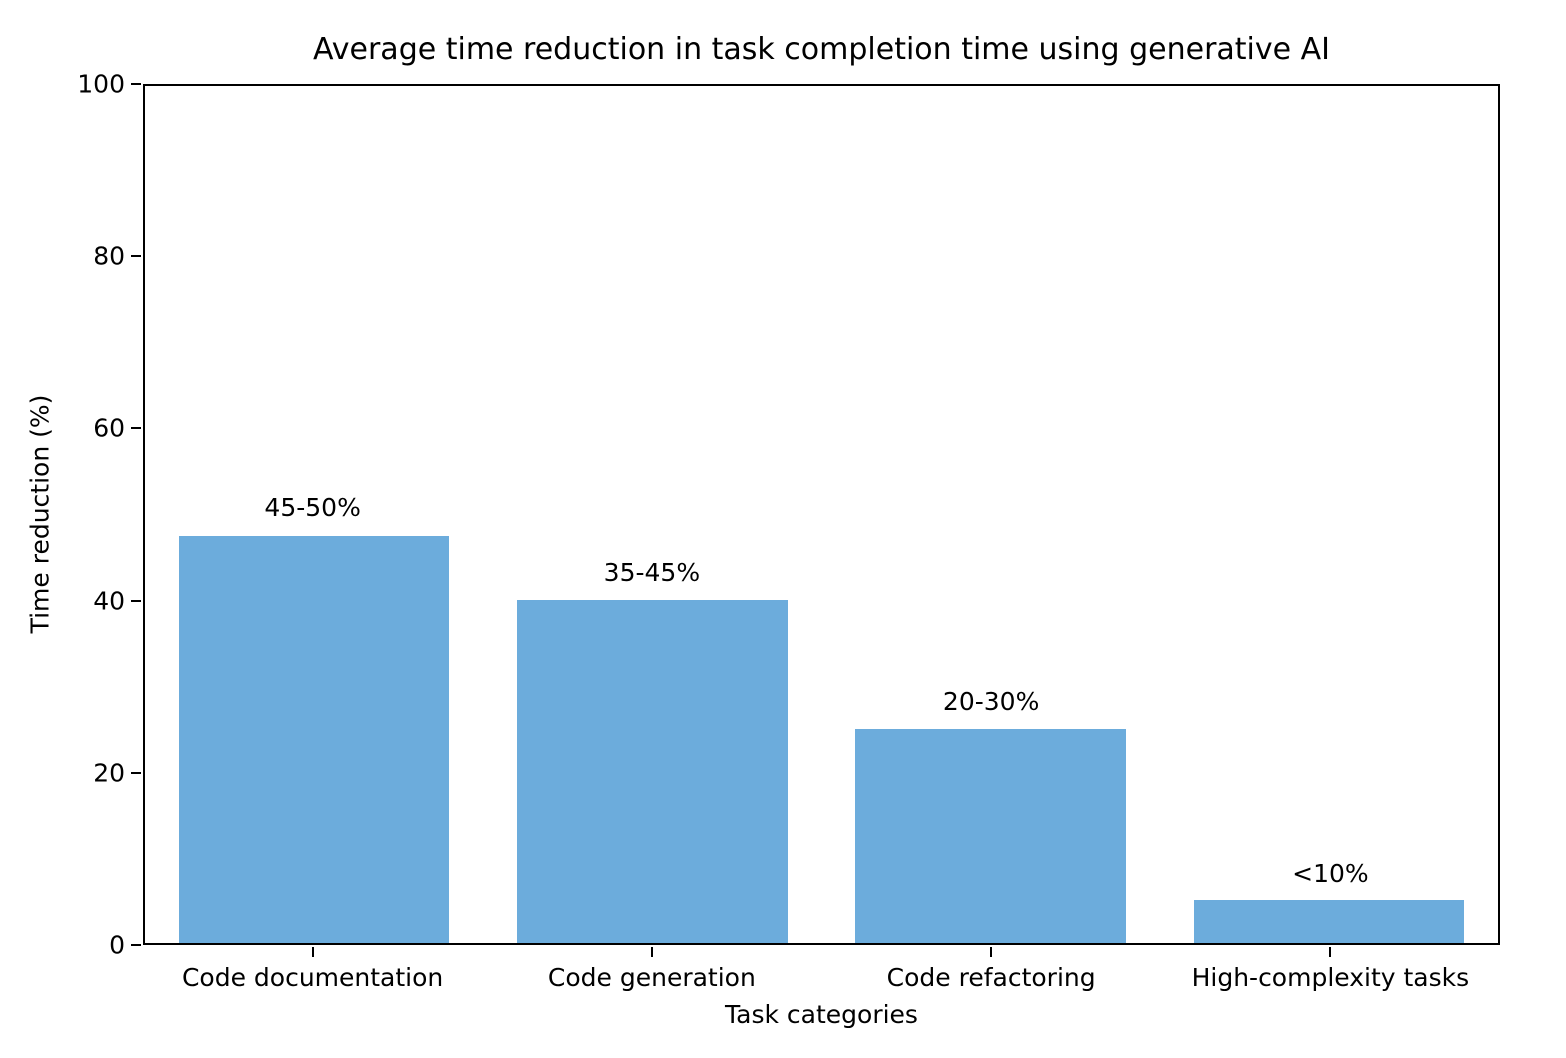 This screenshot has width=1566, height=1058. Describe the element at coordinates (1330, 977) in the screenshot. I see `x-tick-label: High-complexity tasks` at that location.